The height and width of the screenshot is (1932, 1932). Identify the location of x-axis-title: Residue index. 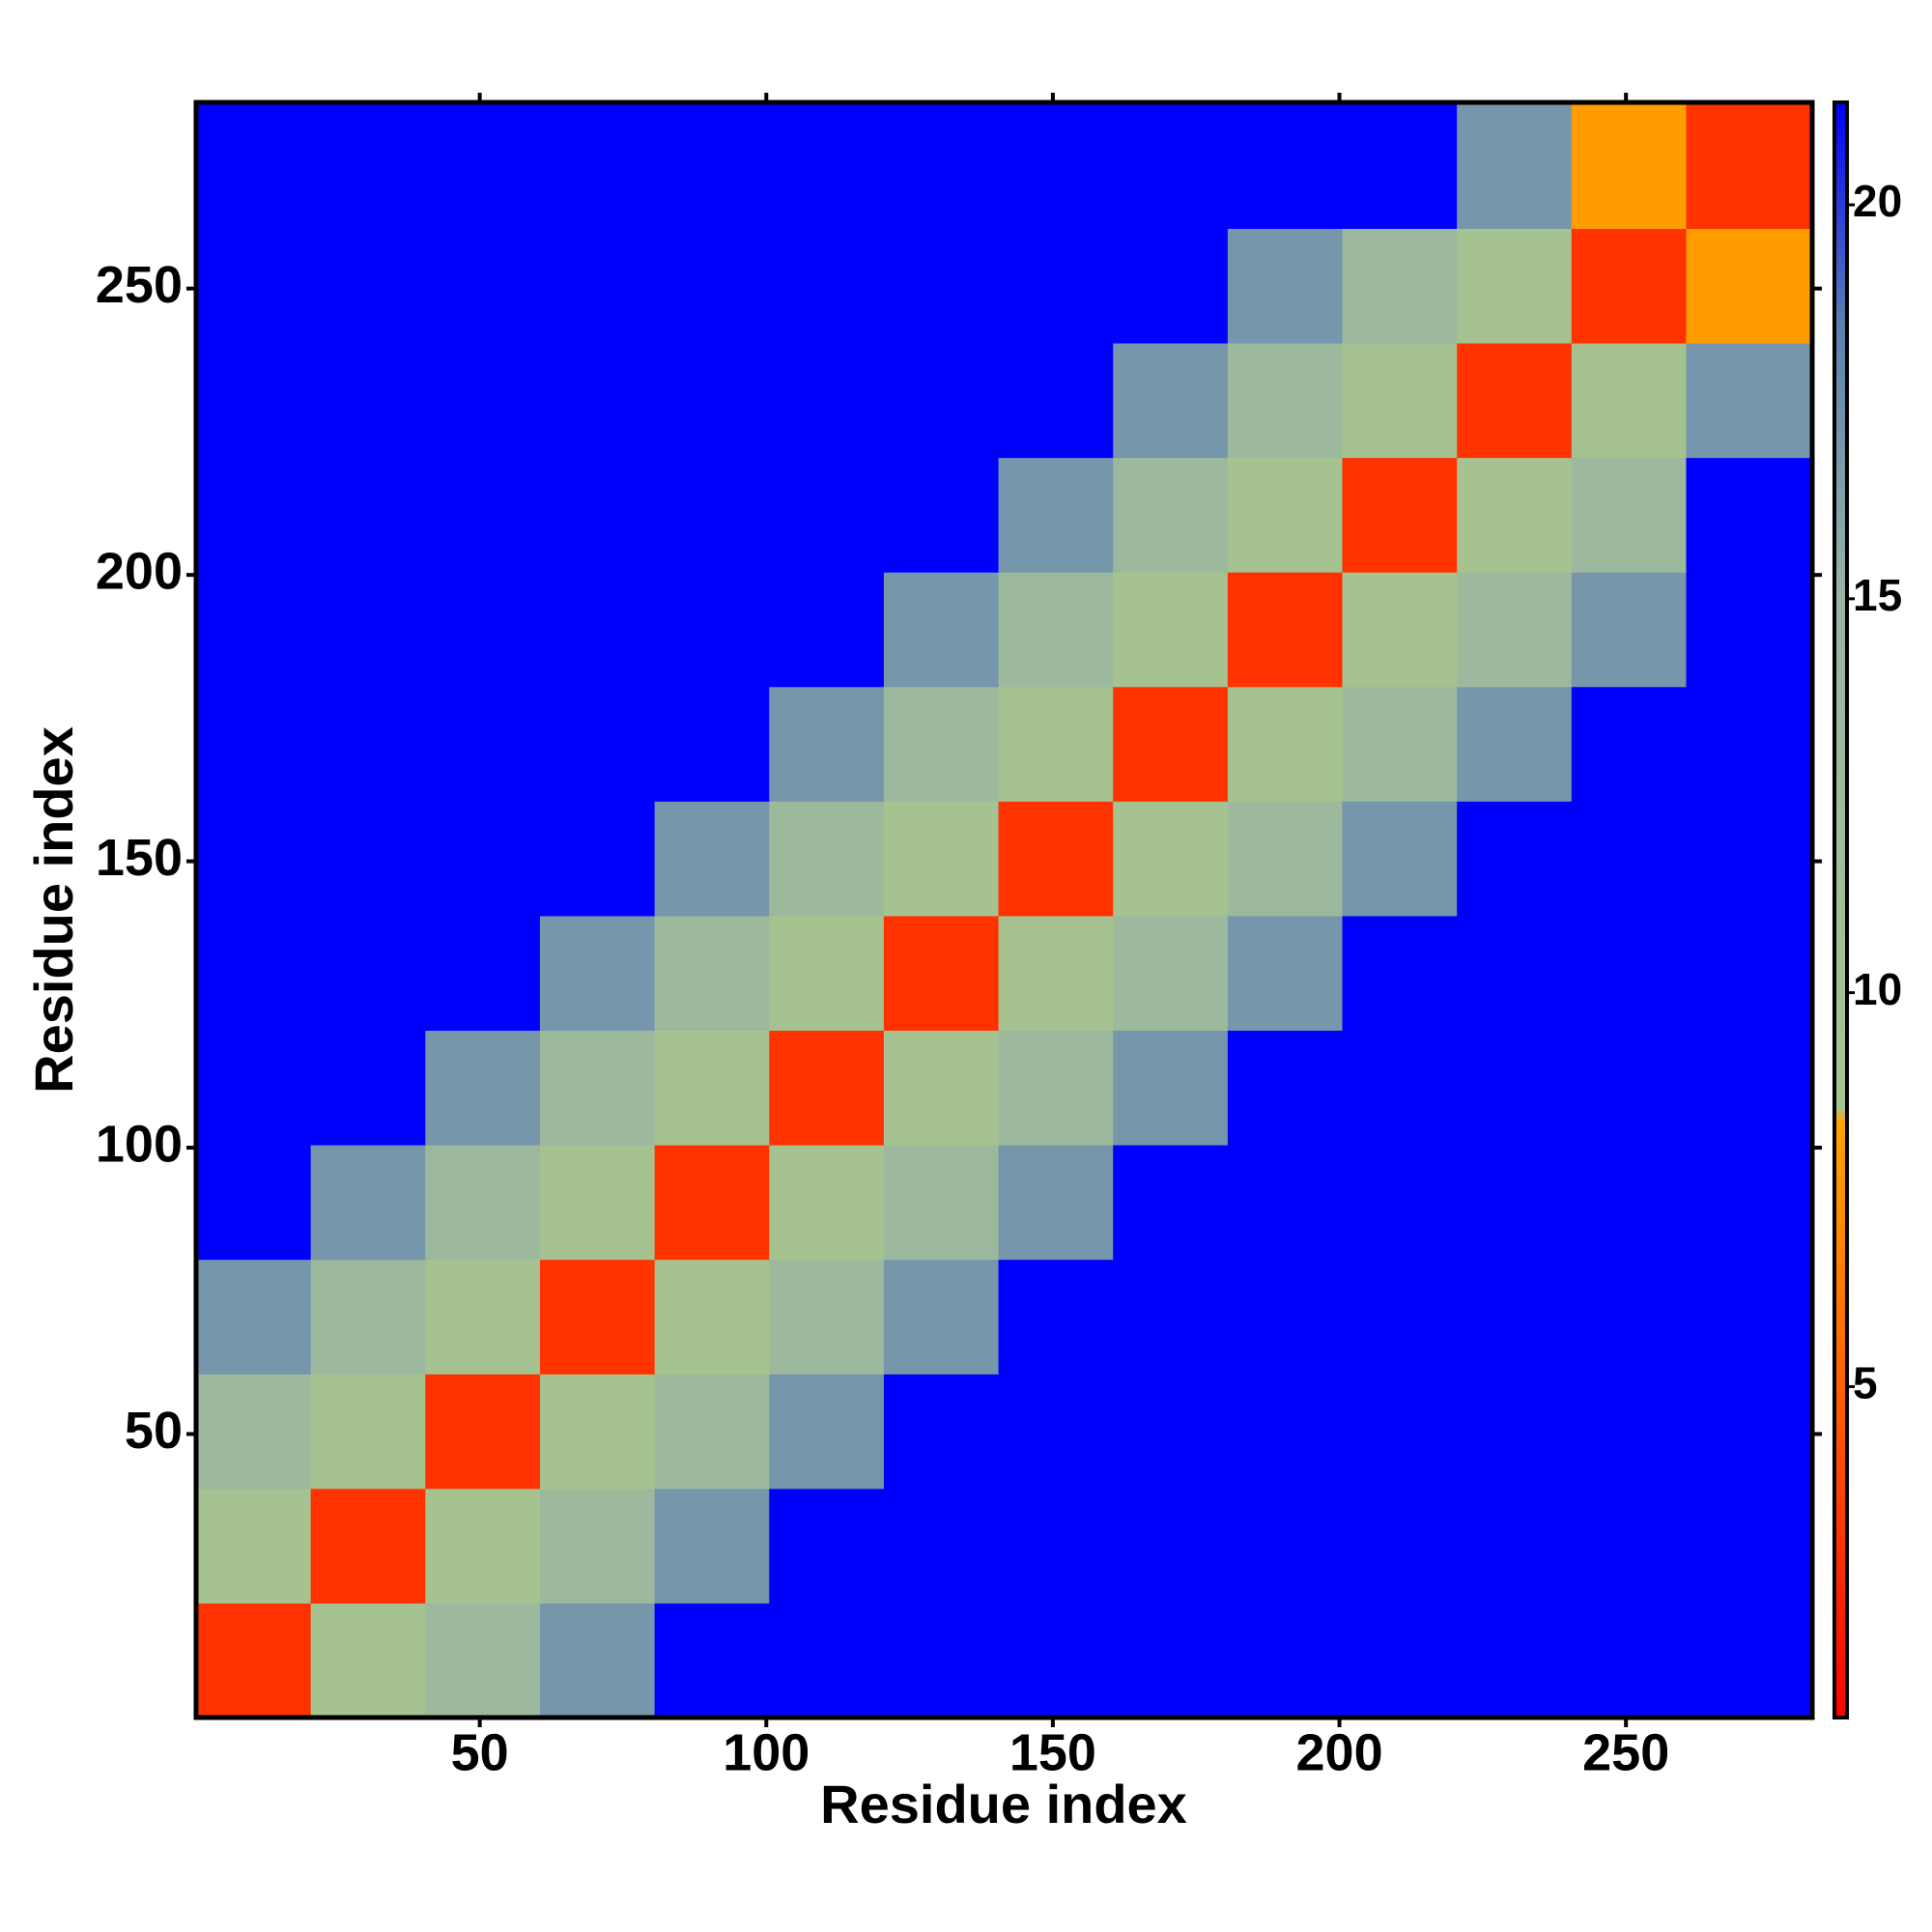
(1003, 1804).